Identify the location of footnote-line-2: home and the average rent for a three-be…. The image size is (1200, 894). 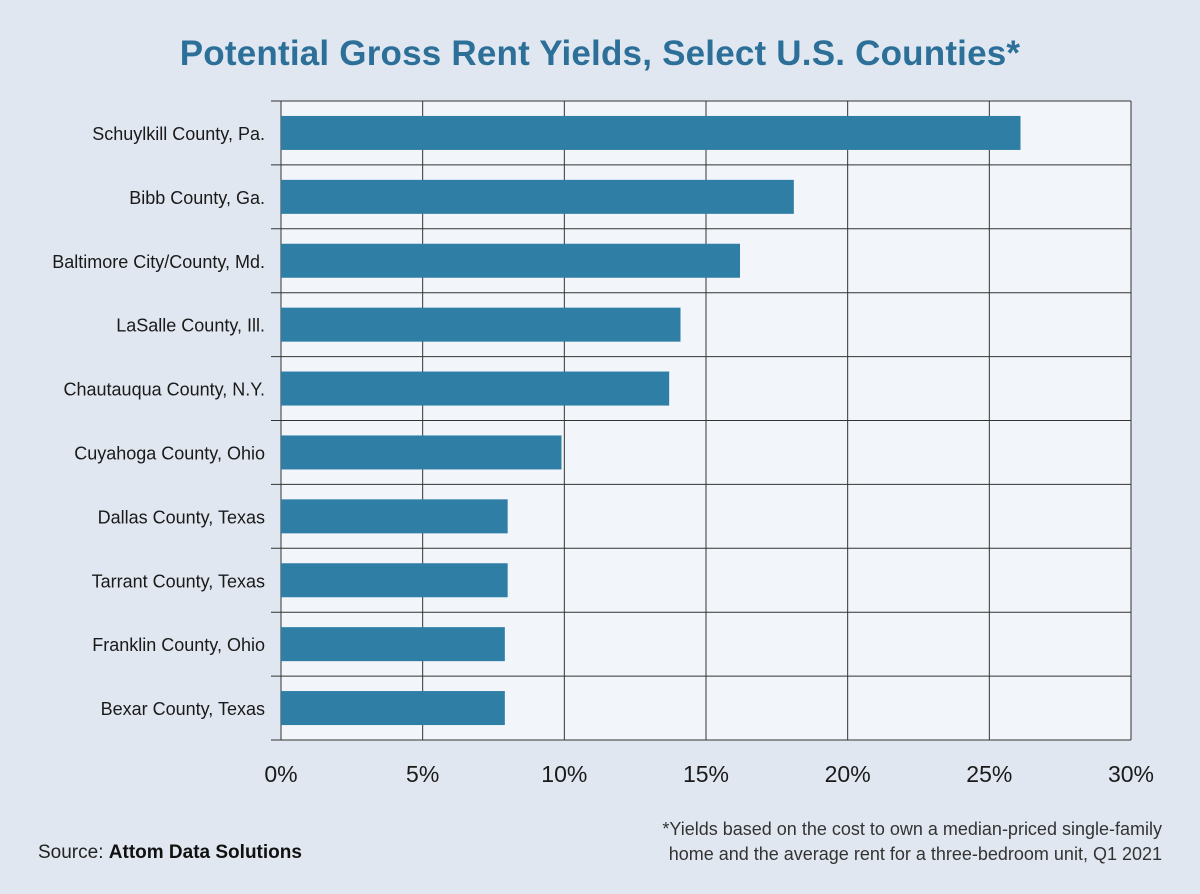
(915, 854).